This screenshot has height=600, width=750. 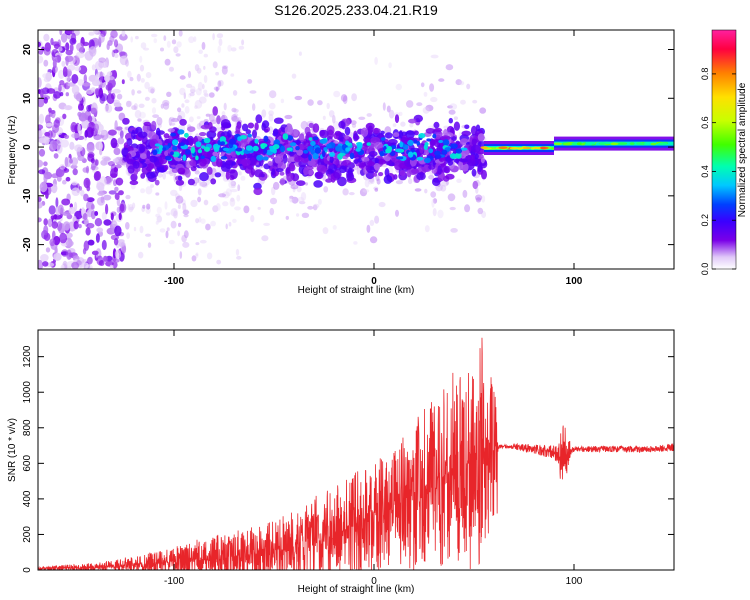 I want to click on spectrogram-xlabel: Height of straight line (km), so click(x=356, y=290).